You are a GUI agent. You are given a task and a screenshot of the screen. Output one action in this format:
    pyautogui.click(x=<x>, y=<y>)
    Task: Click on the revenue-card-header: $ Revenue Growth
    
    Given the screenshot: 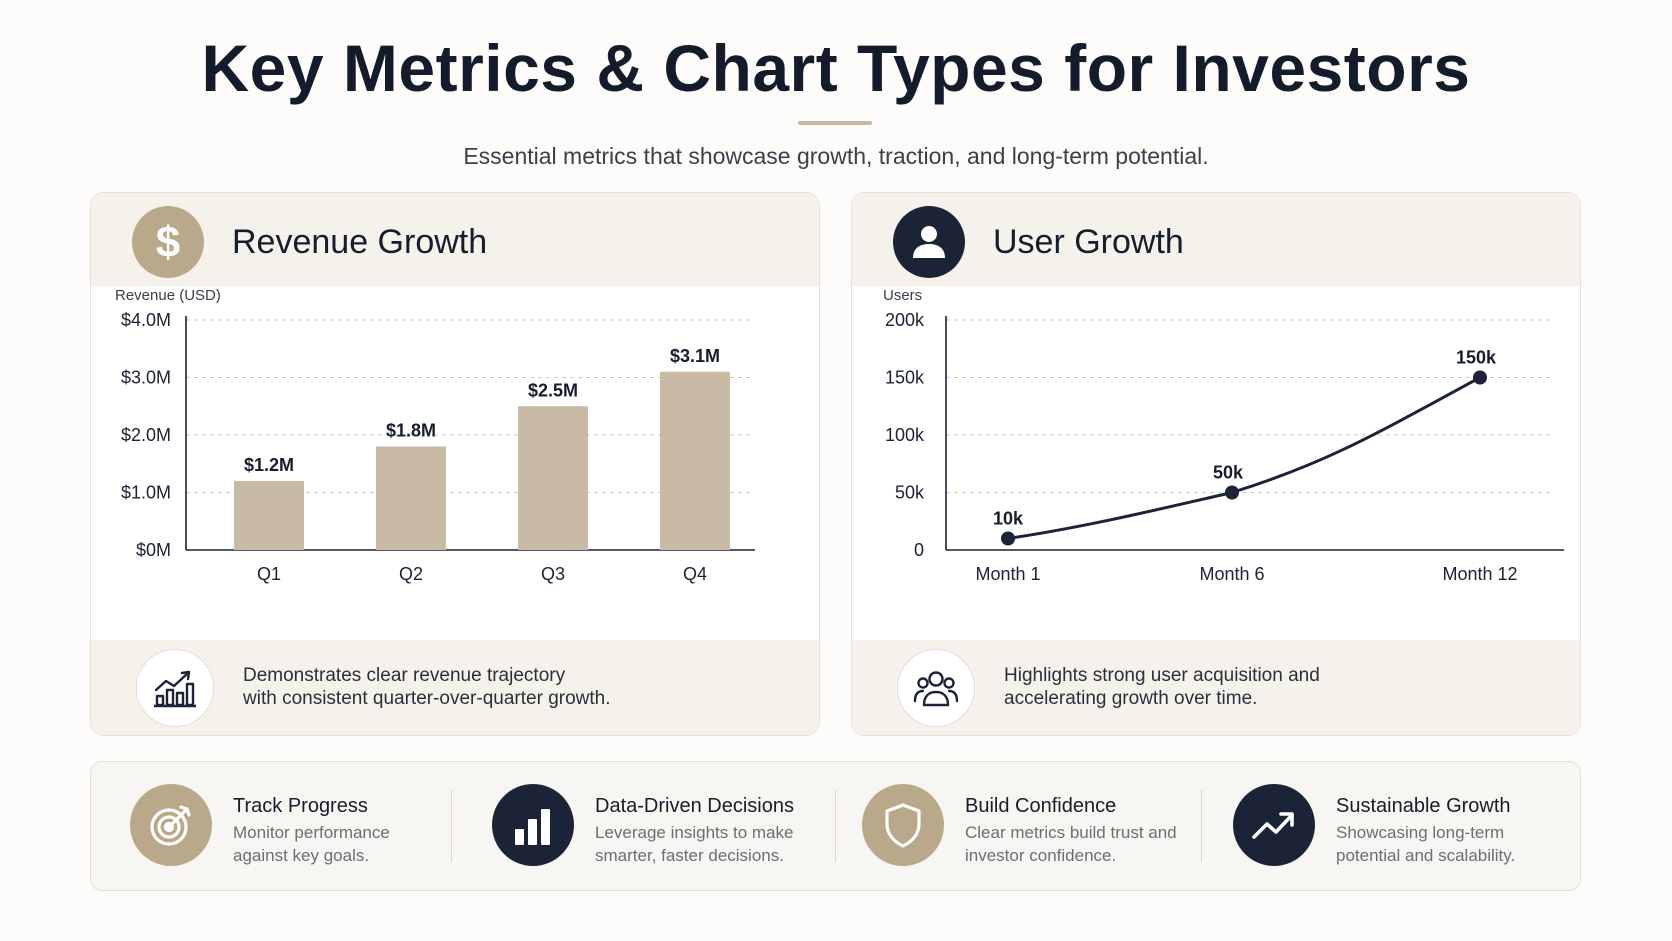 What is the action you would take?
    pyautogui.click(x=455, y=239)
    